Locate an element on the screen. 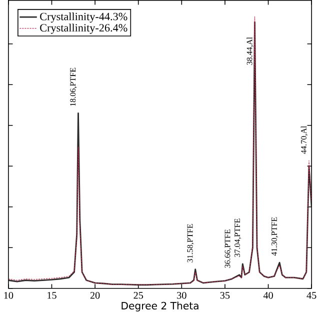 This screenshot has height=315, width=320. x-tick-label: 10 is located at coordinates (9, 295).